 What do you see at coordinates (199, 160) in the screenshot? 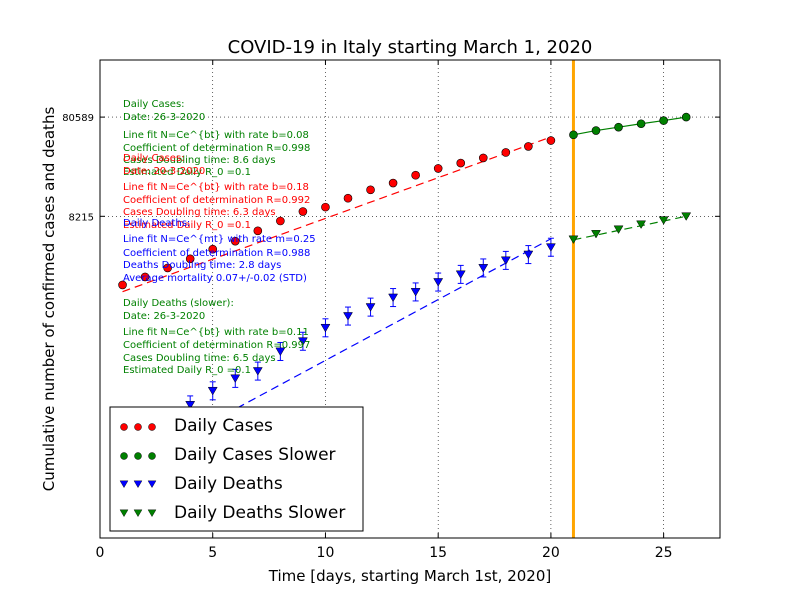
I see `annotation-line: Cases Doubling time: 8.6 days` at bounding box center [199, 160].